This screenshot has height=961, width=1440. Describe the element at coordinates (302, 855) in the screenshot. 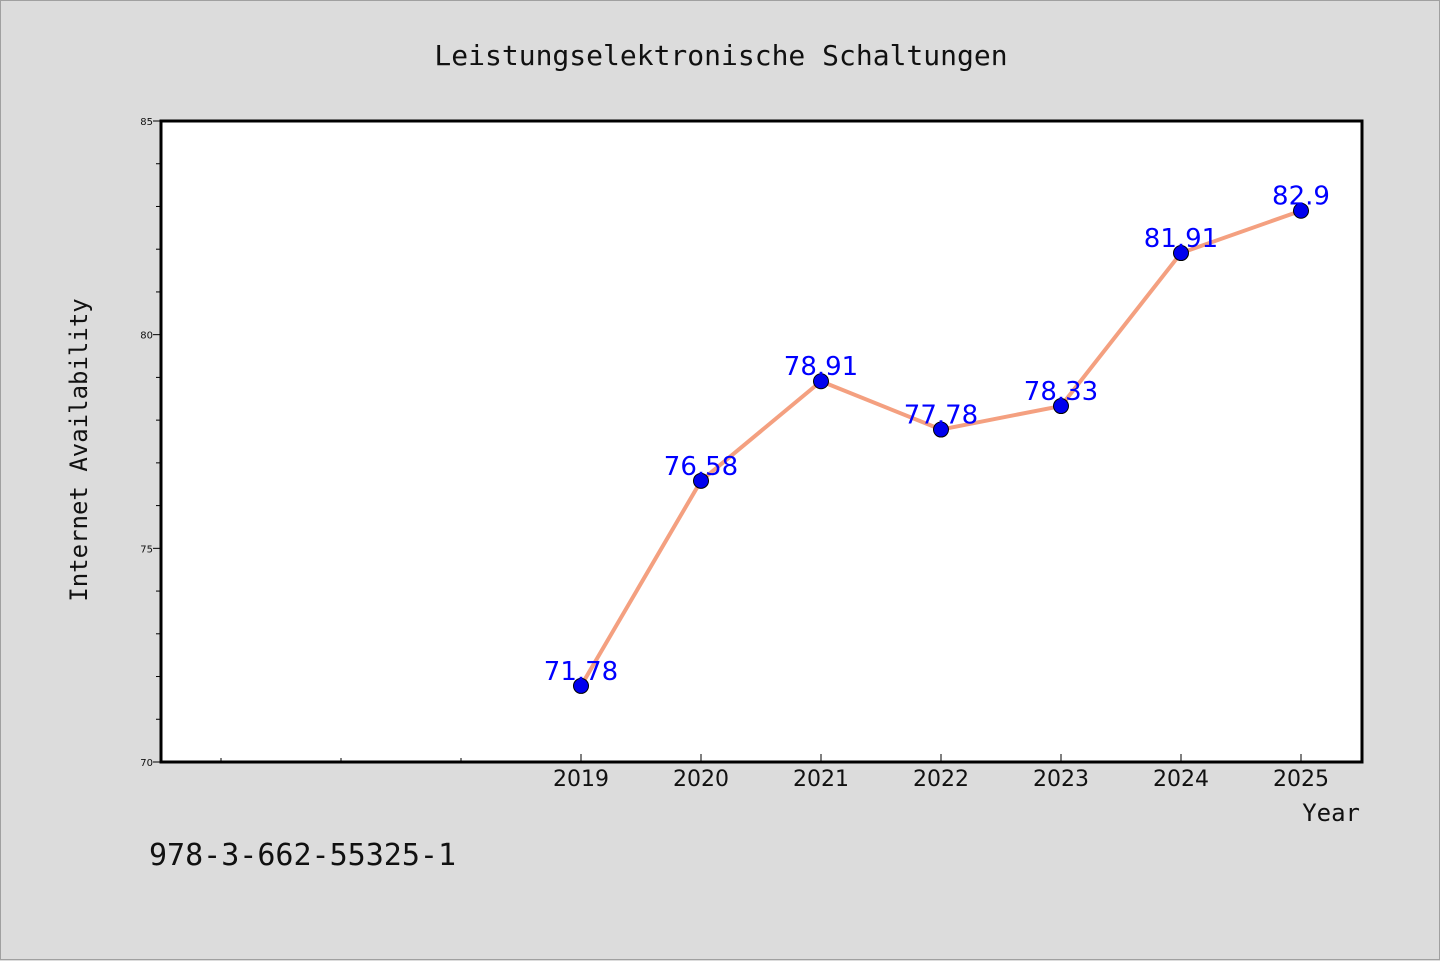

I see `isbn-footer: 978-3-662-55325-1` at that location.